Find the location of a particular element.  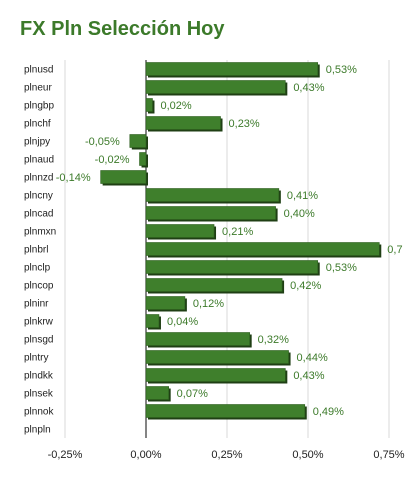

value-label: 0,7 is located at coordinates (394, 250).